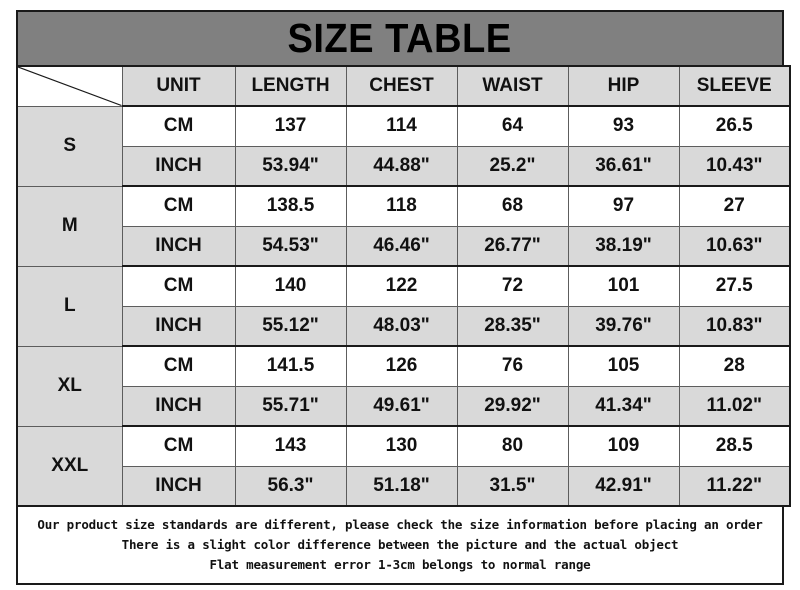  Describe the element at coordinates (734, 206) in the screenshot. I see `cell-m-cm-sleeve: 27` at that location.